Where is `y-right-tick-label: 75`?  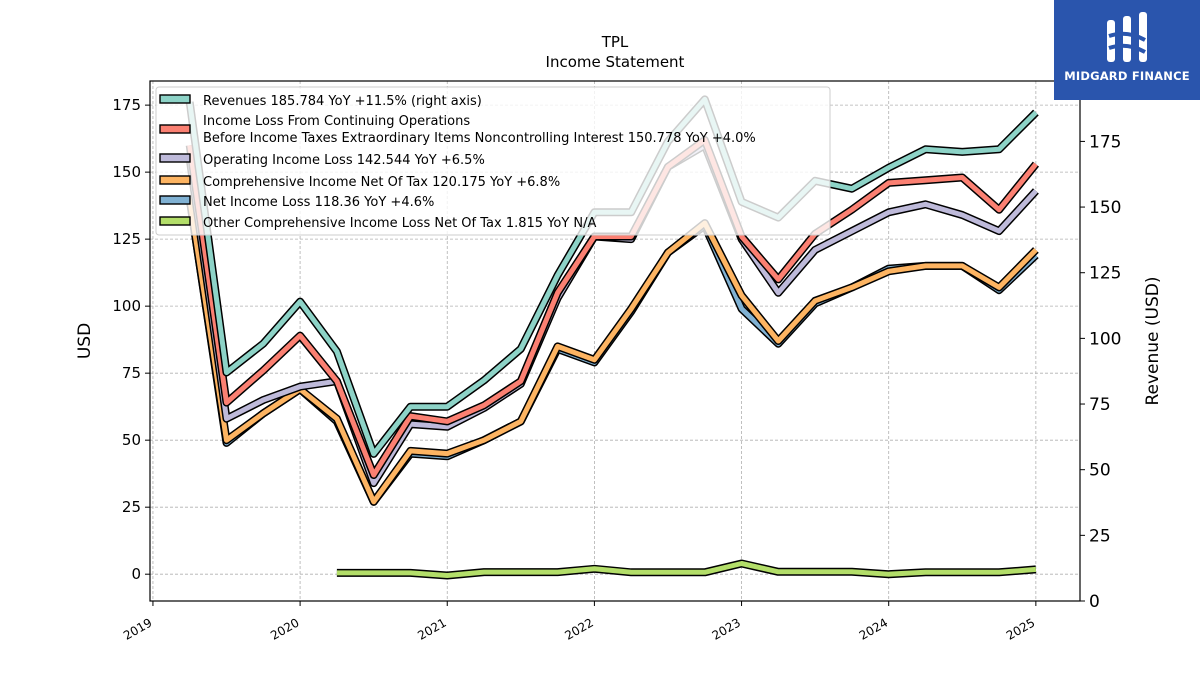
y-right-tick-label: 75 is located at coordinates (1100, 405).